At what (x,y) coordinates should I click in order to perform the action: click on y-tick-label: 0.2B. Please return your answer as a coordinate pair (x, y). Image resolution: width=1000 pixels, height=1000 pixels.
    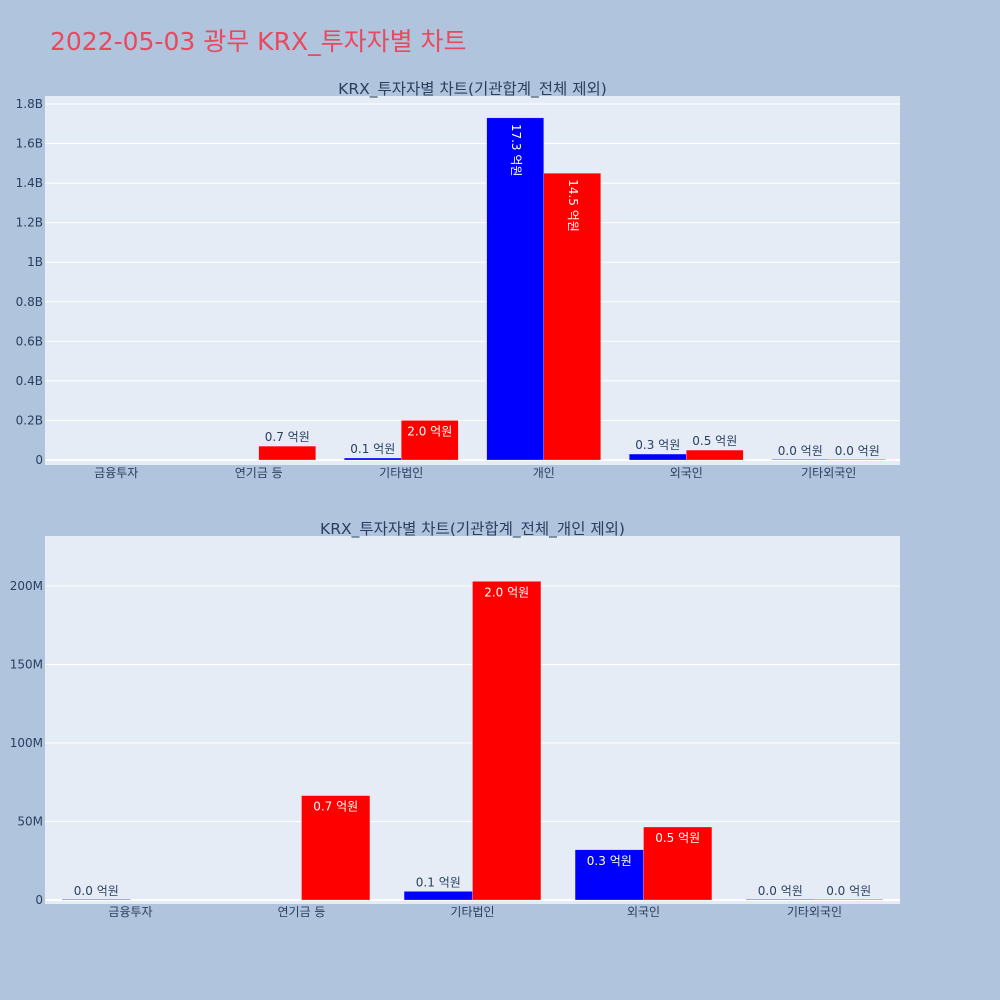
    Looking at the image, I should click on (29, 420).